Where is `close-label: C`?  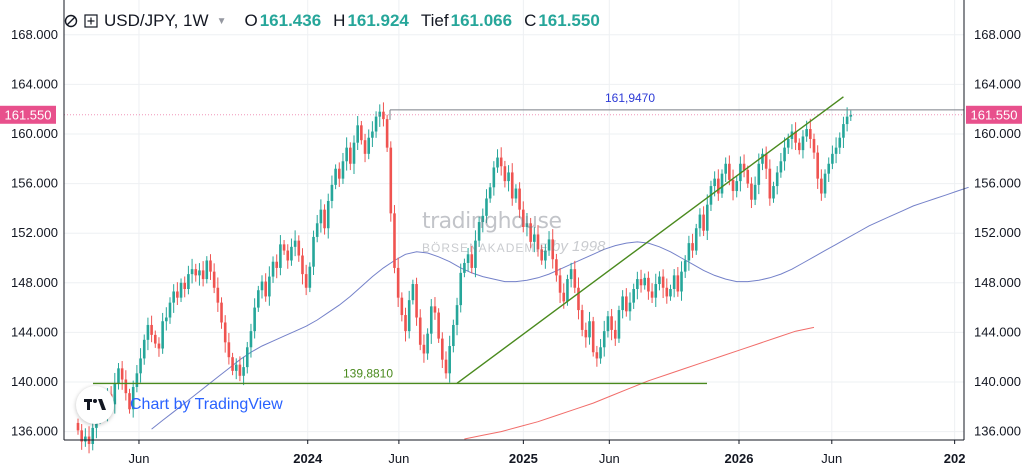 close-label: C is located at coordinates (530, 20).